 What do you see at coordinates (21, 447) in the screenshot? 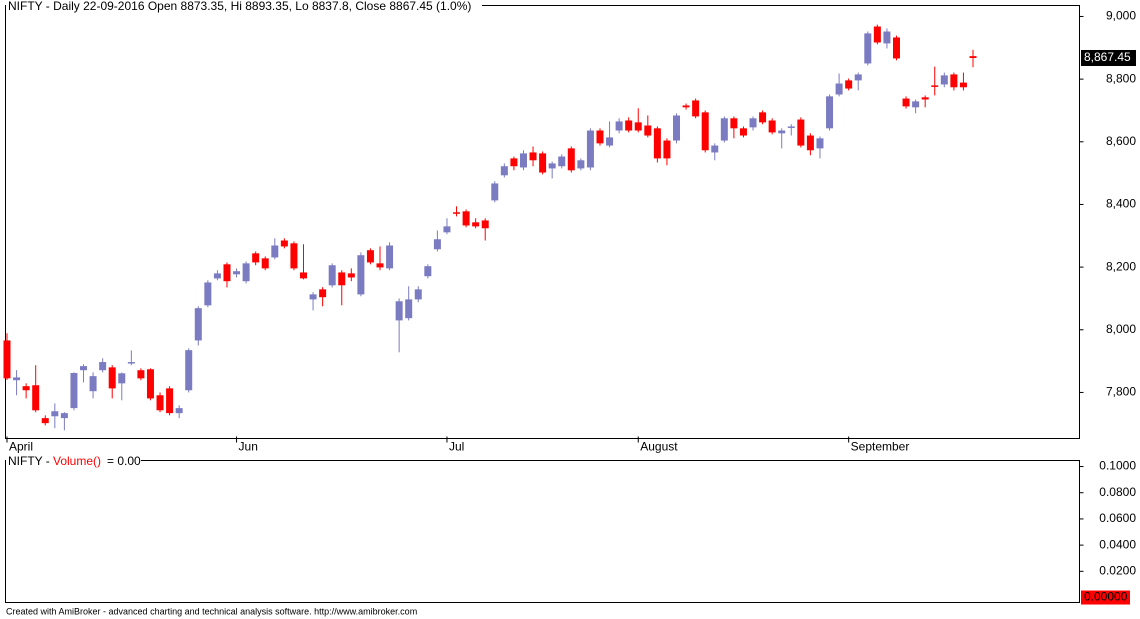
I see `x-tick-label: April` at bounding box center [21, 447].